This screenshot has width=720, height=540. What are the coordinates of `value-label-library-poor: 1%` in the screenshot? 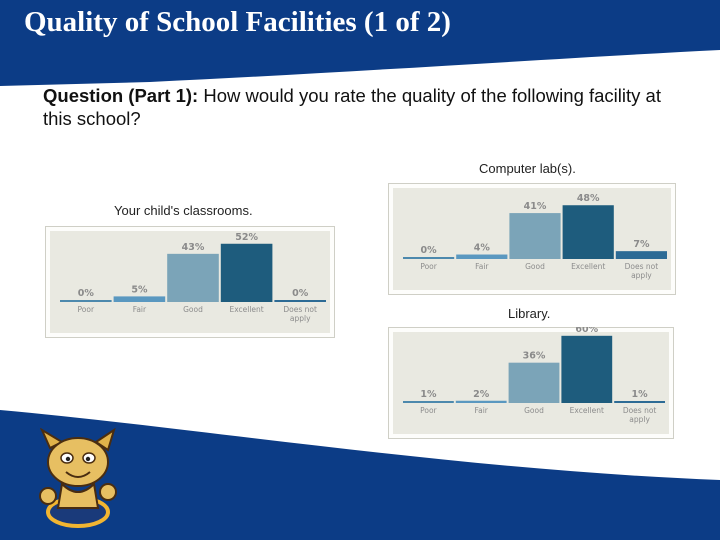 It's located at (428, 394).